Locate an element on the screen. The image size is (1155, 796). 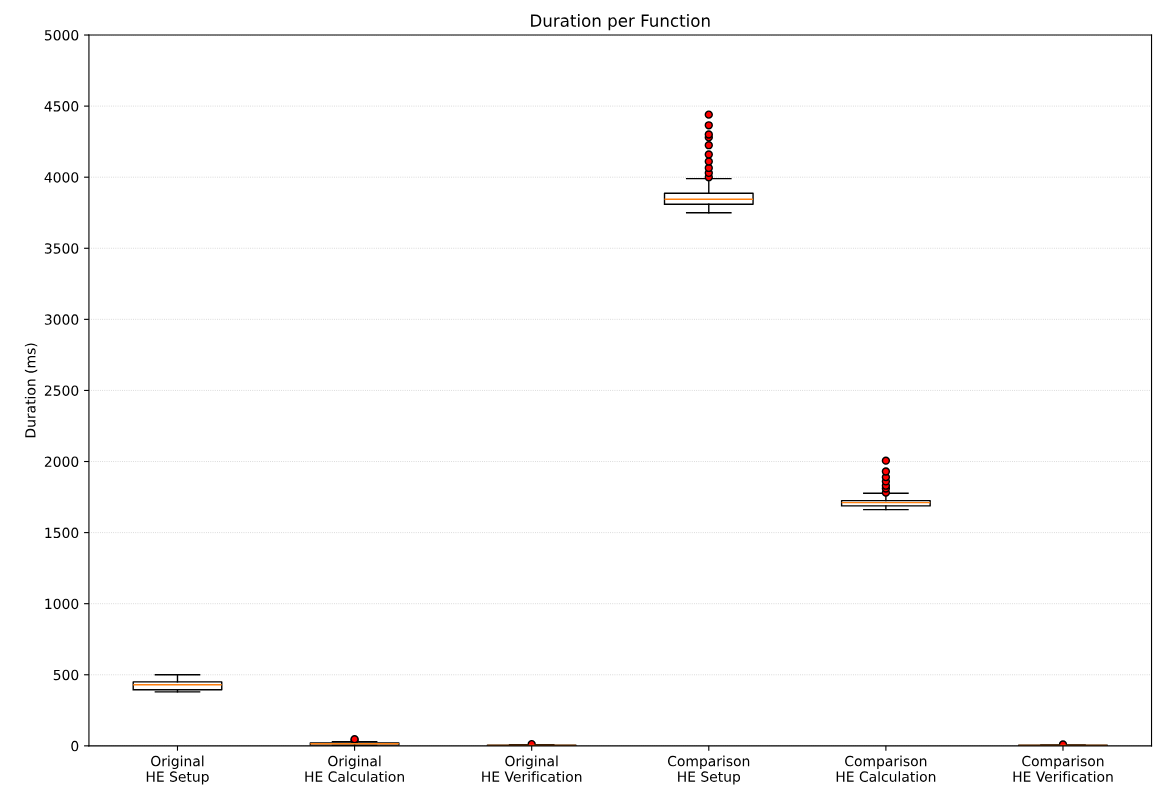
x-tick-label: Original HE Calculation is located at coordinates (354, 768).